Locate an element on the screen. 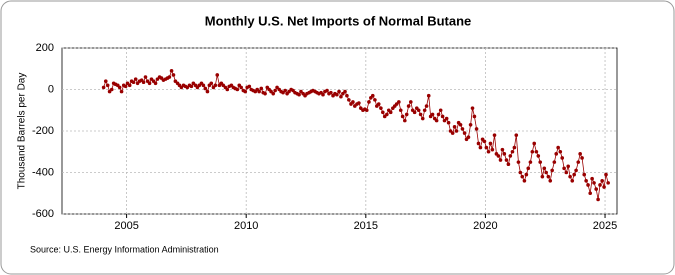 The image size is (675, 275). x-tick-label: 2010 is located at coordinates (246, 226).